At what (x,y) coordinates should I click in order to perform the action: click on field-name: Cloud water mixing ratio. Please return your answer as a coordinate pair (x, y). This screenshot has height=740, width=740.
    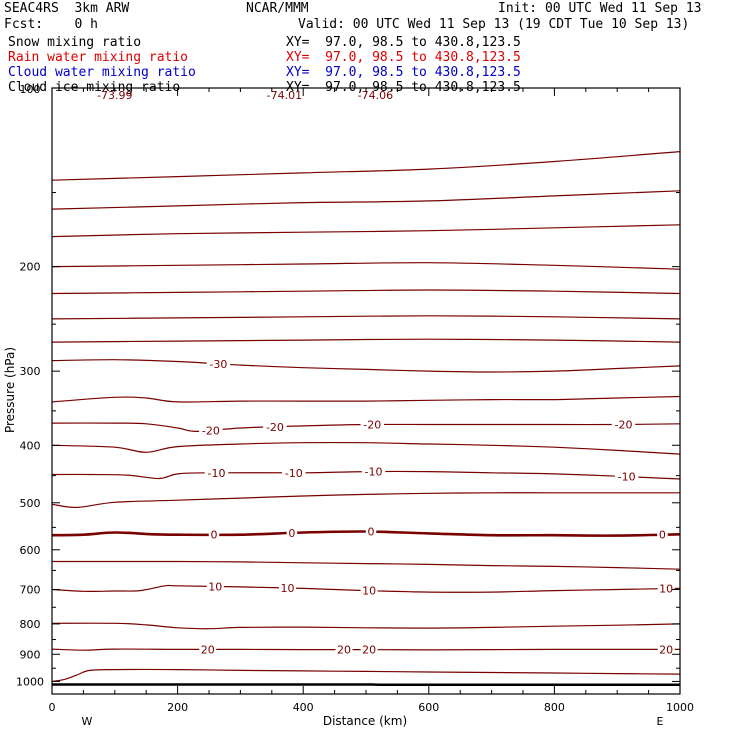
    Looking at the image, I should click on (102, 72).